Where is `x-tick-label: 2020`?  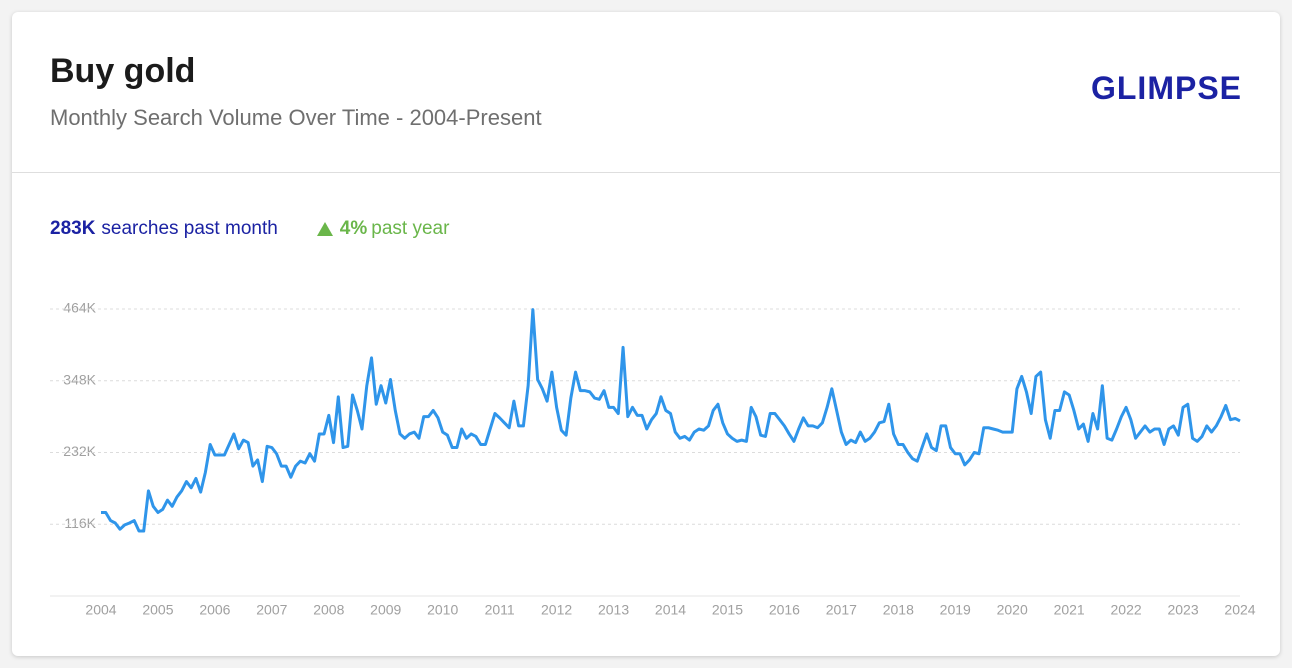
x-tick-label: 2020 is located at coordinates (1012, 610).